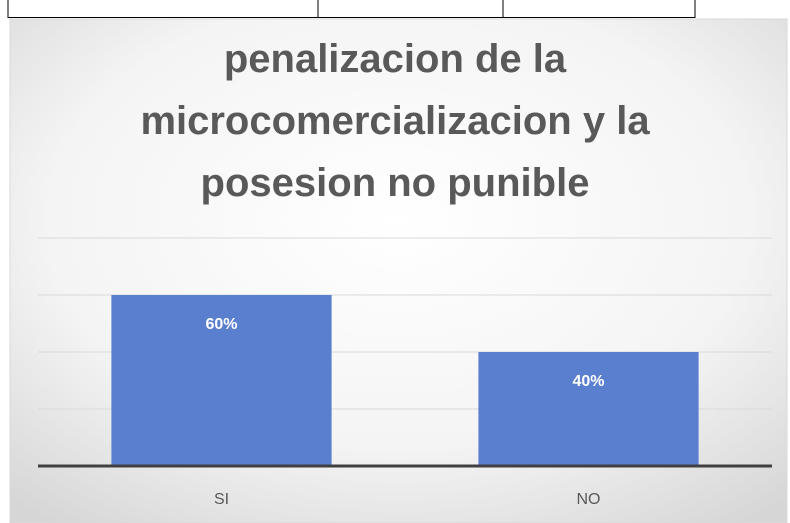  Describe the element at coordinates (589, 499) in the screenshot. I see `x-tick-label: NO` at that location.